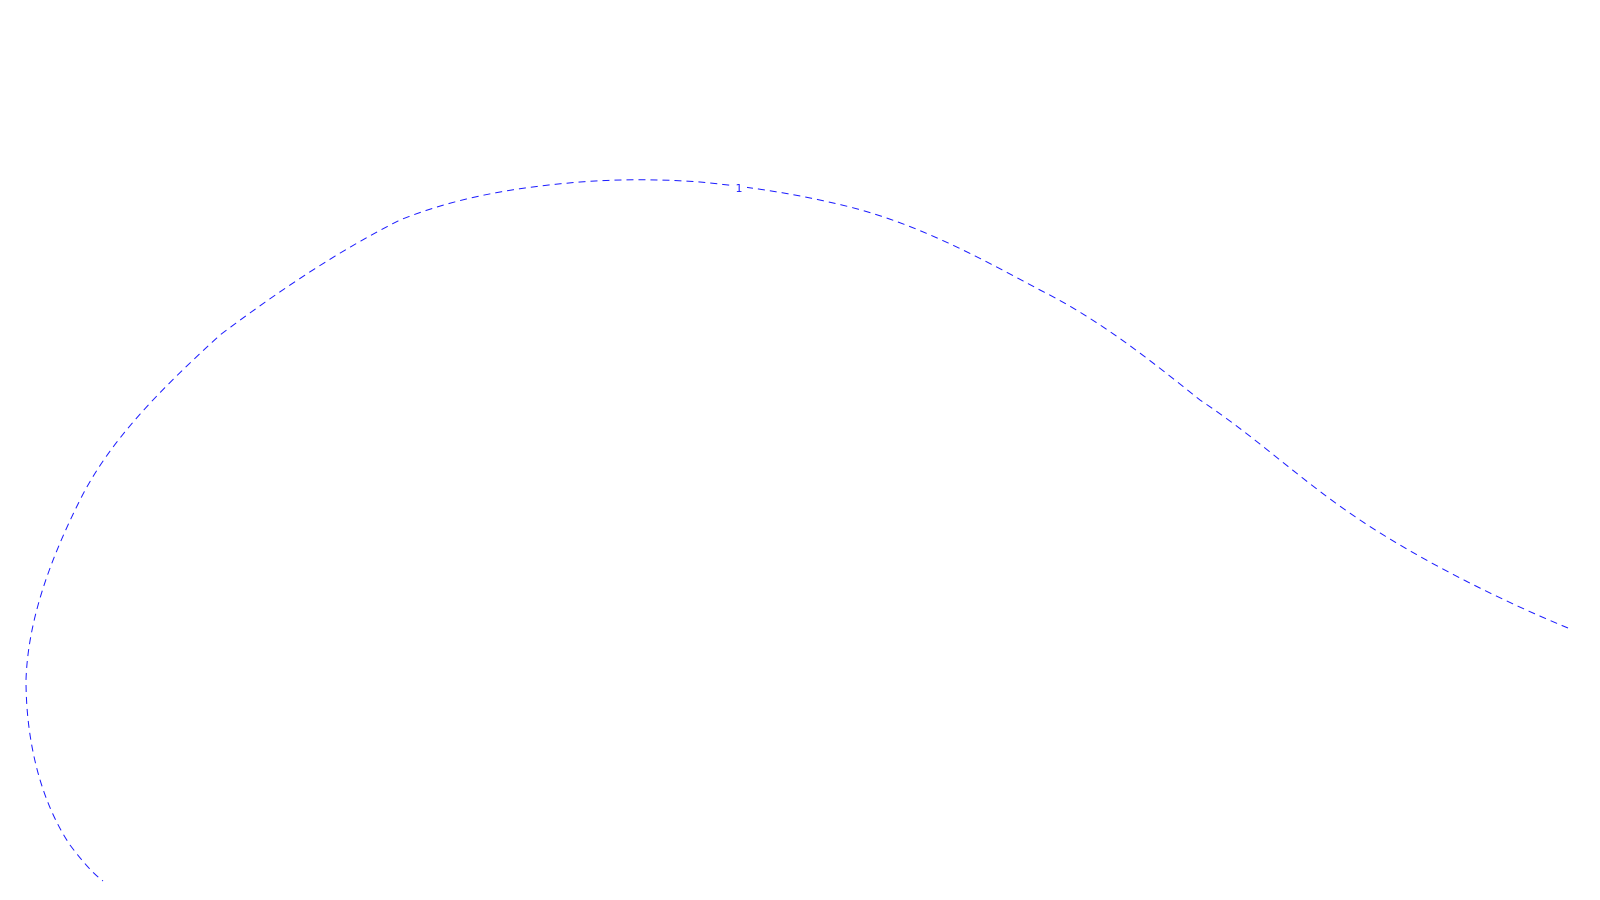 This screenshot has width=1600, height=900. I want to click on contour-label-background, so click(739, 187).